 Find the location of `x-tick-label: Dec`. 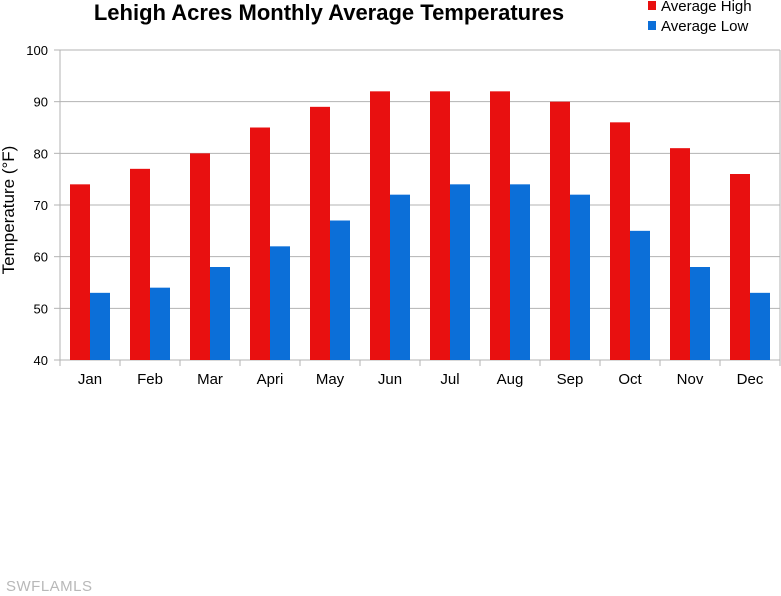

x-tick-label: Dec is located at coordinates (750, 379).